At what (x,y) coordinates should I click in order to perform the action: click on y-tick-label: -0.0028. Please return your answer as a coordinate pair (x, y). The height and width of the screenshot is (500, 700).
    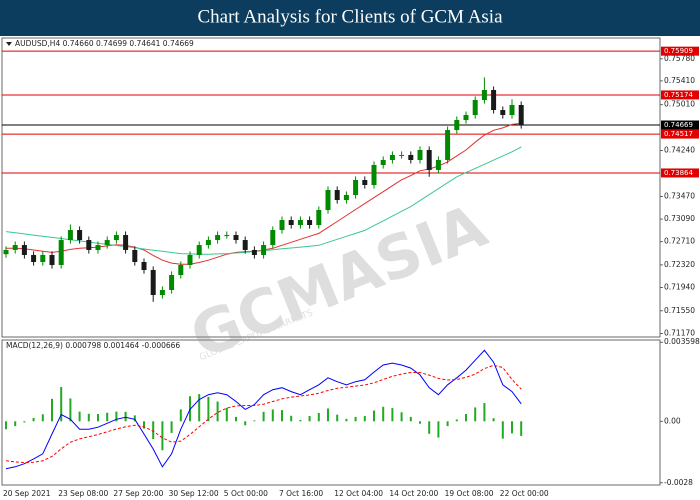
    Looking at the image, I should click on (678, 482).